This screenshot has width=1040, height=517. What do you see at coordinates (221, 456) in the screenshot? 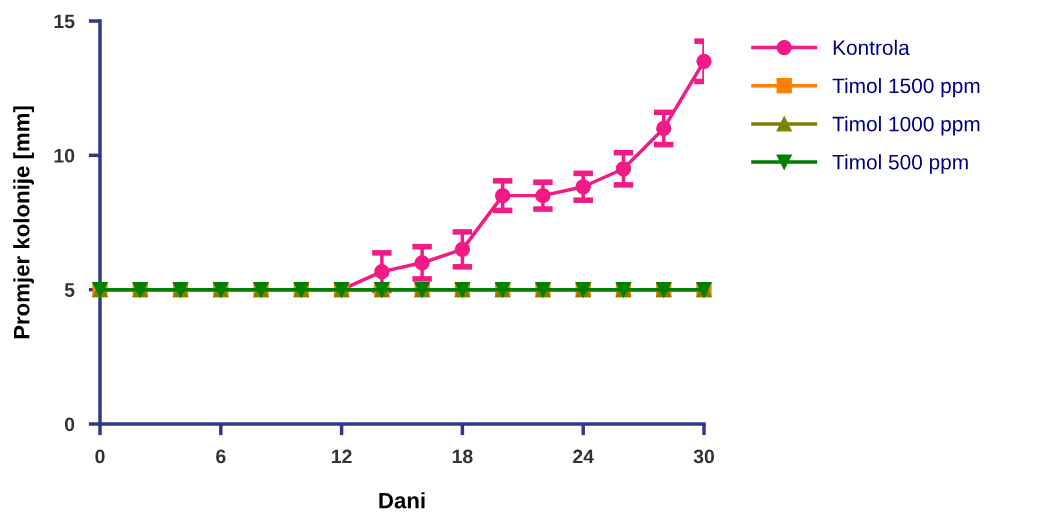
I see `x-tick-label: 6` at bounding box center [221, 456].